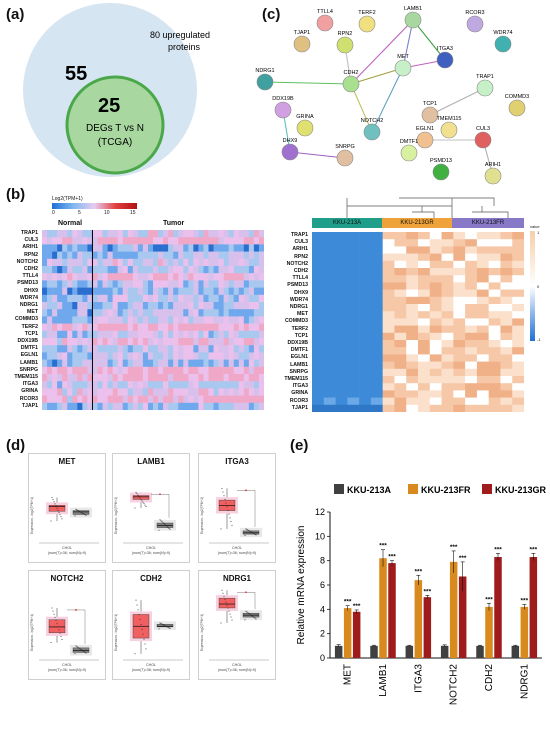  I want to click on venn-inner-circle, so click(115, 125).